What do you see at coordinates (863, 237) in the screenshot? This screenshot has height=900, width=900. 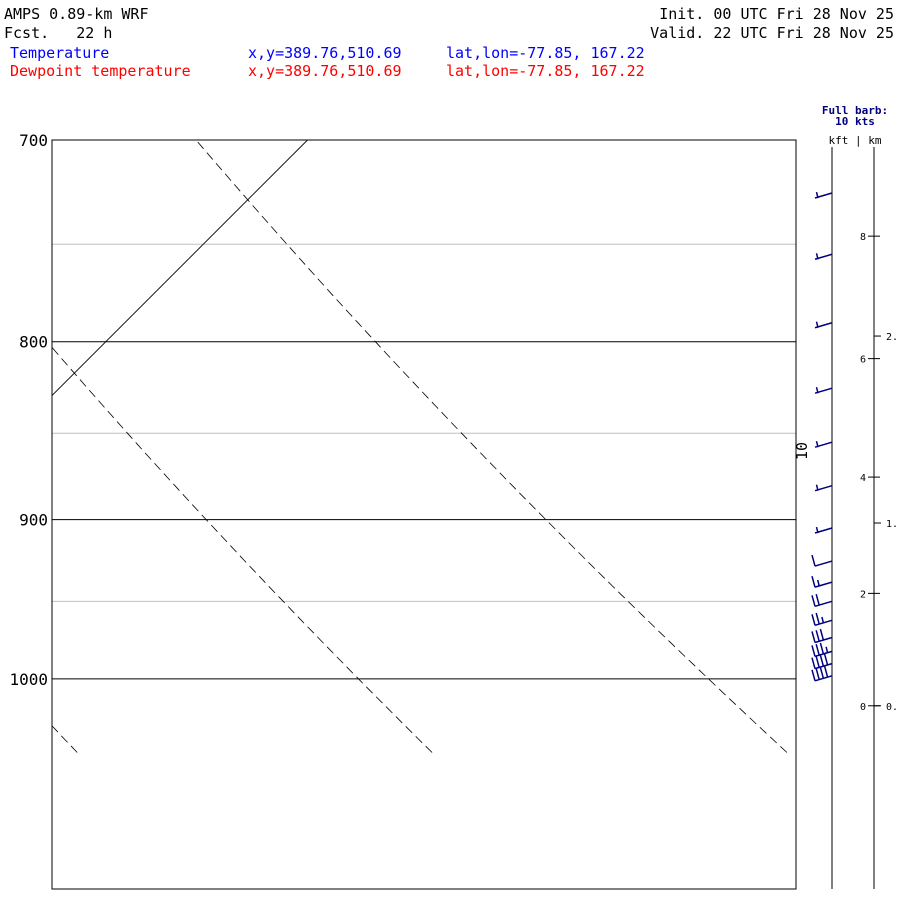 I see `kft-tick-label: 8` at bounding box center [863, 237].